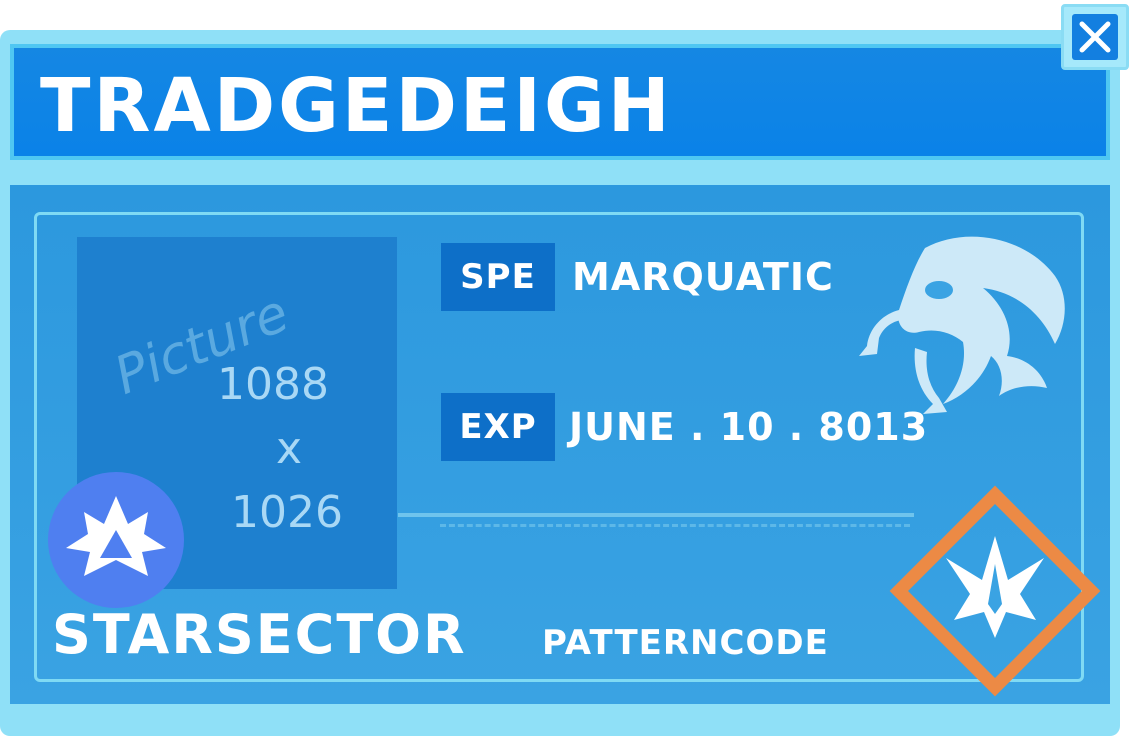  I want to click on species-label-badge: SPE, so click(498, 277).